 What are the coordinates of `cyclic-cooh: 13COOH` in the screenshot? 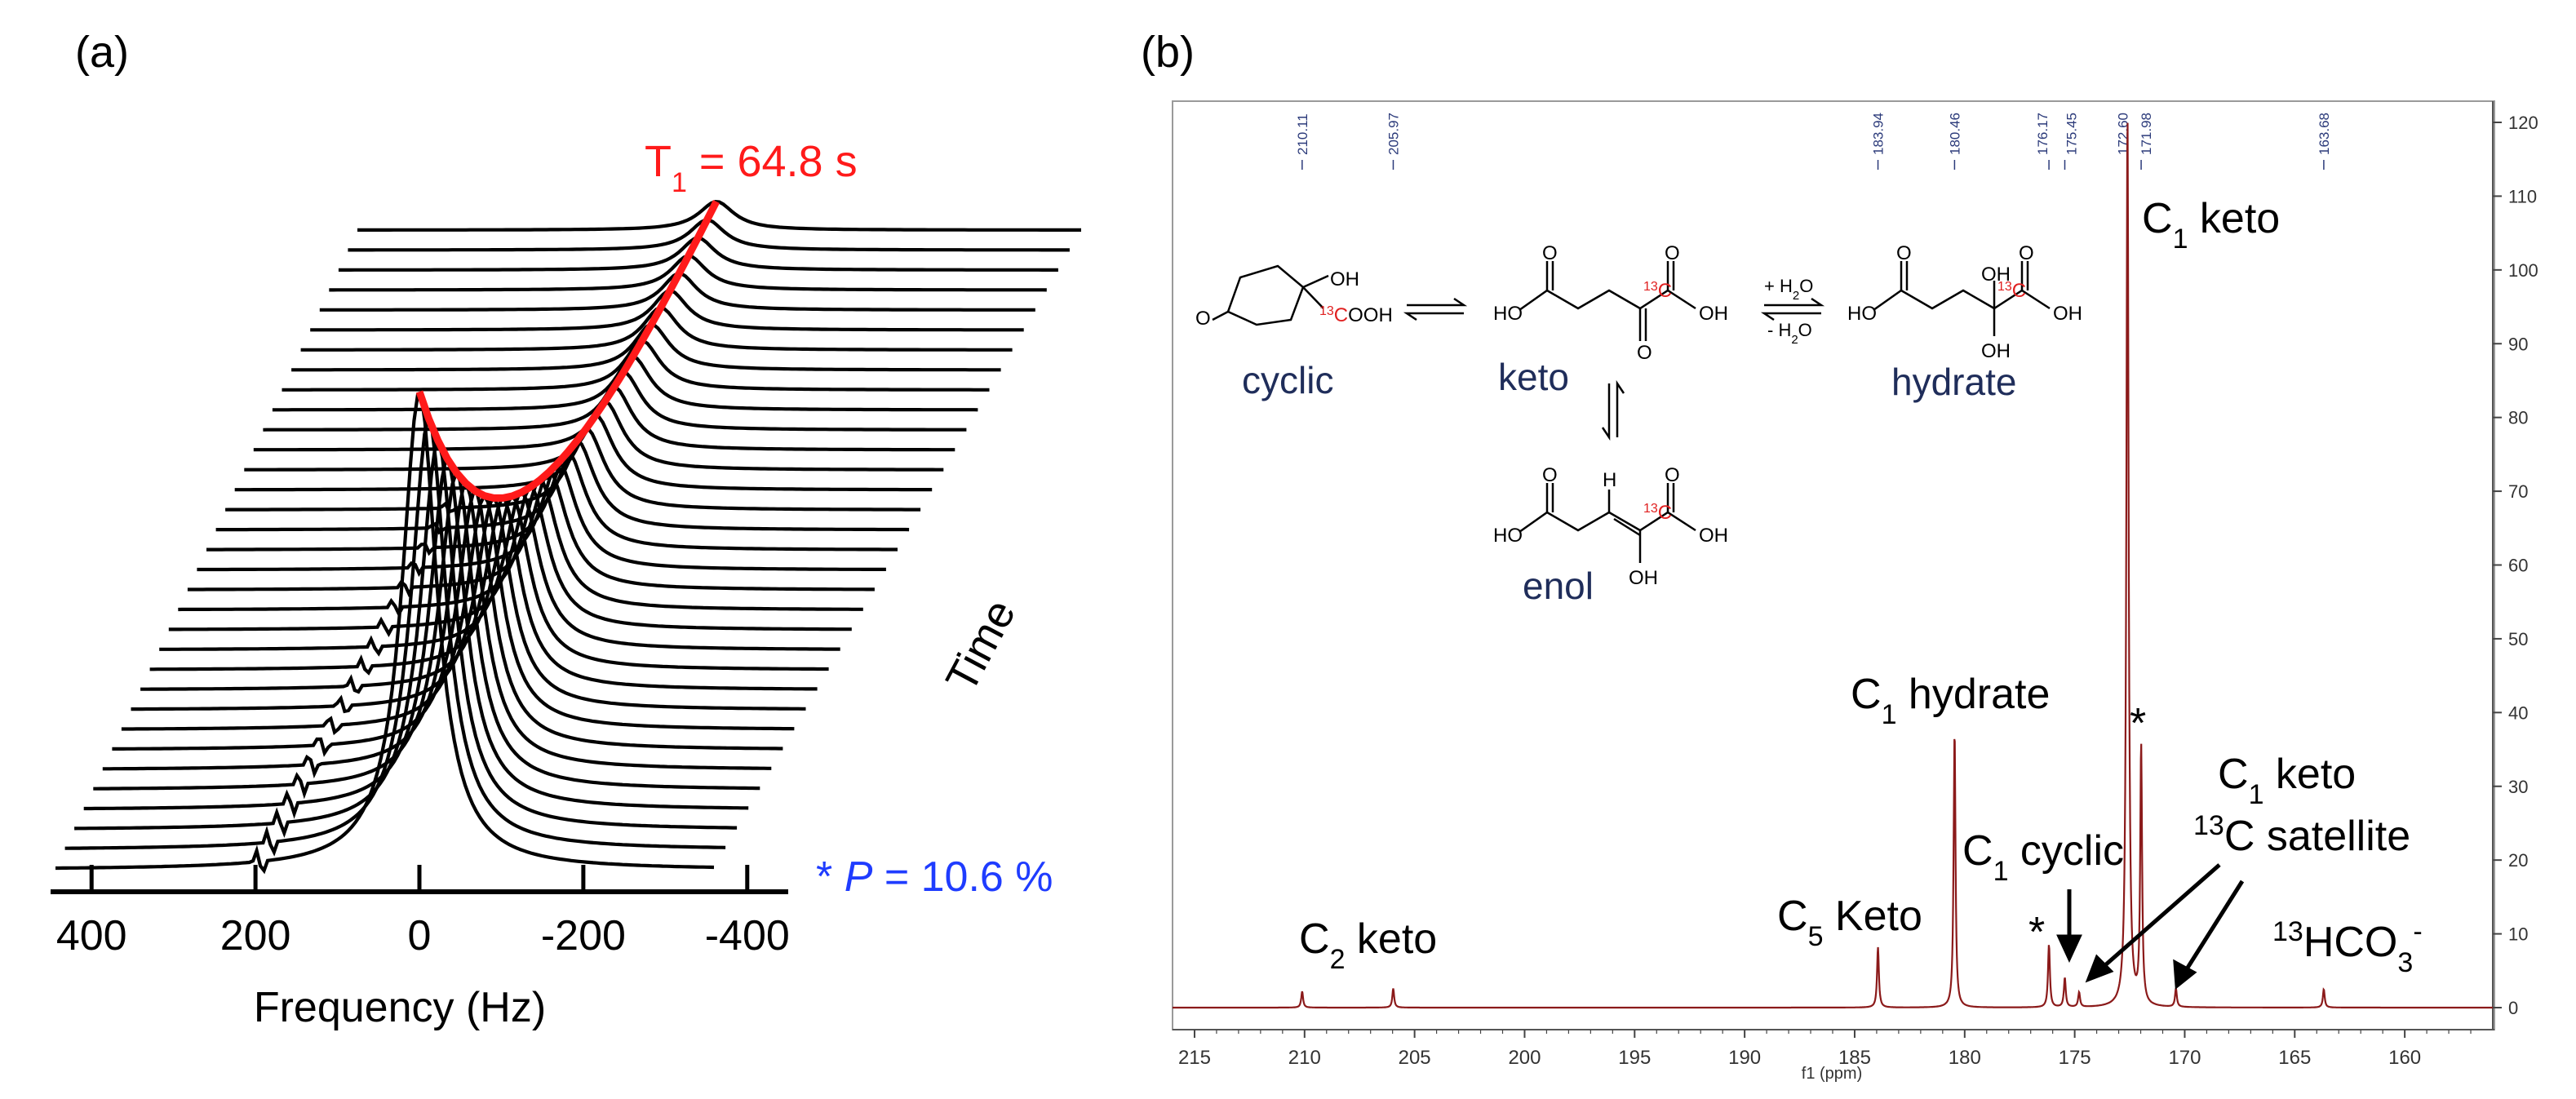 It's located at (1356, 315).